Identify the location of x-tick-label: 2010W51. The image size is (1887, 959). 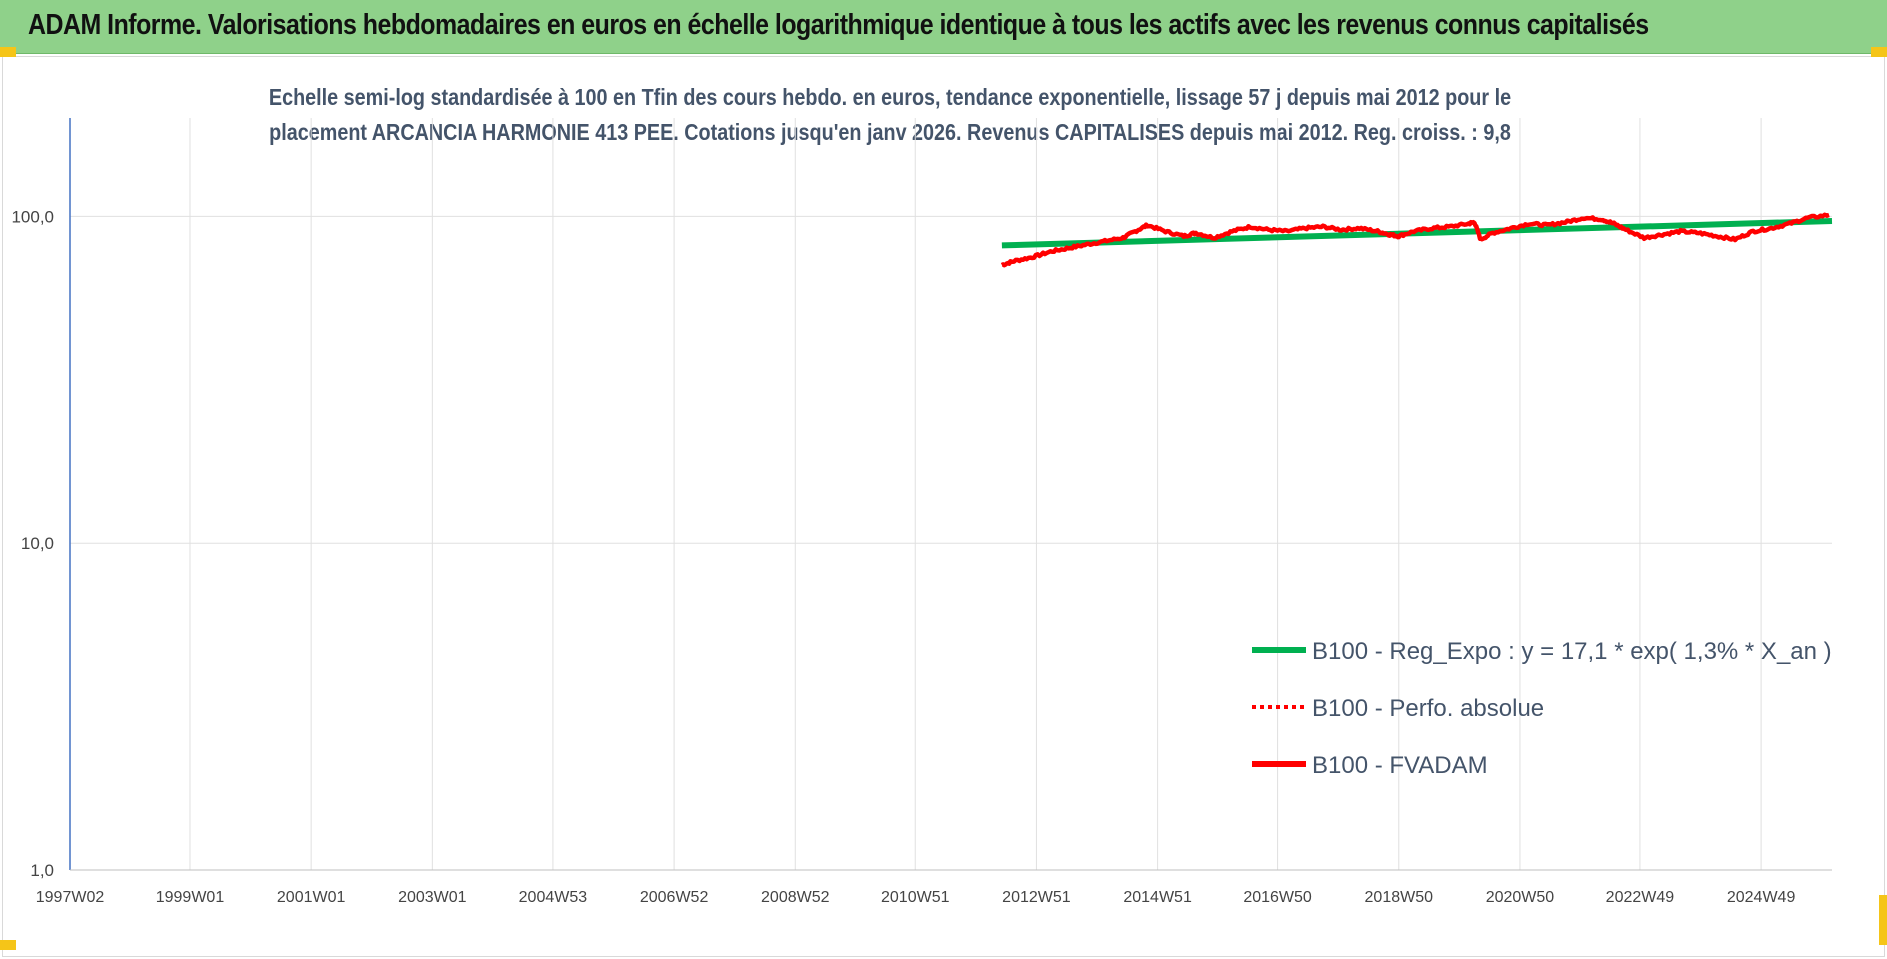
(915, 897).